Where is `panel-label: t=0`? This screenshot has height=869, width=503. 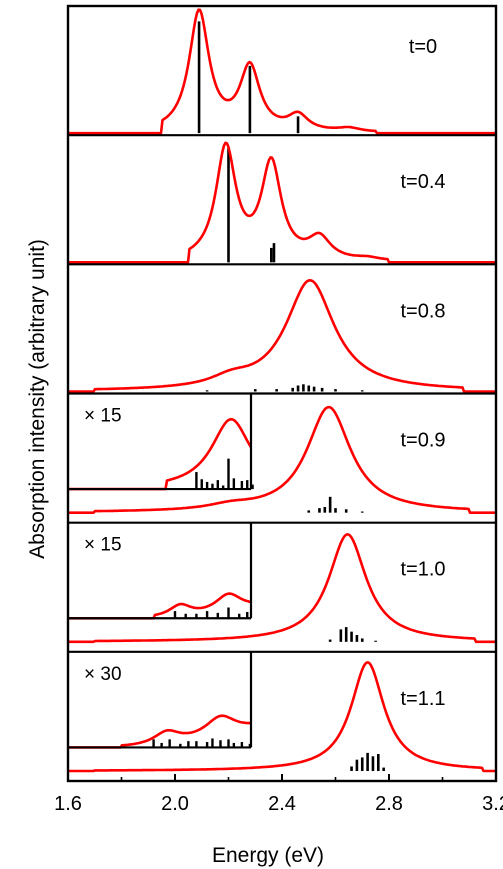
panel-label: t=0 is located at coordinates (423, 47).